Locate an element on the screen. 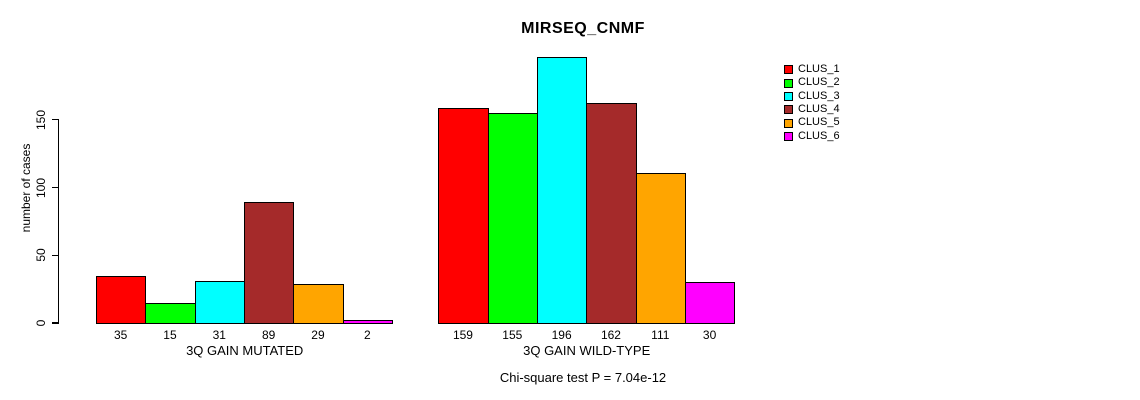 The image size is (1140, 400). legend-label-clus_2: CLUS_2 is located at coordinates (819, 82).